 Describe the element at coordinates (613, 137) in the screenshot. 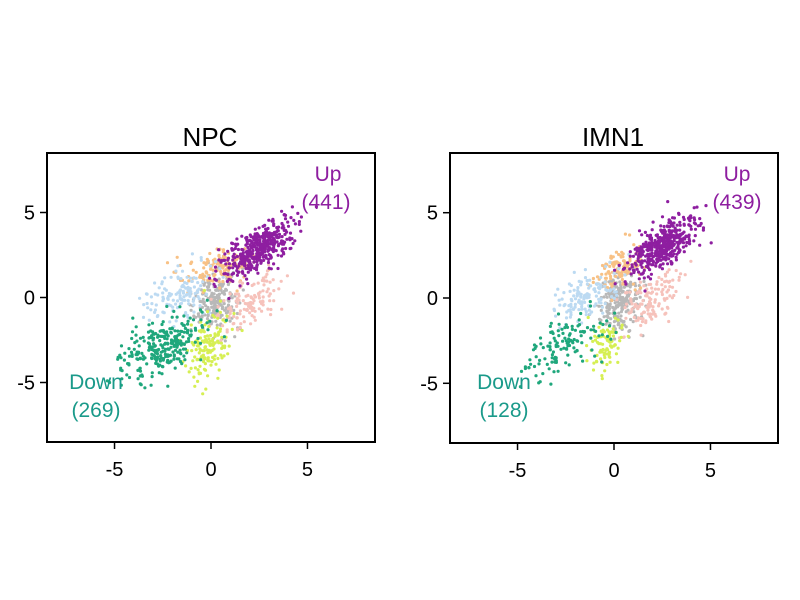

I see `chart-title-imn1: IMN1` at that location.